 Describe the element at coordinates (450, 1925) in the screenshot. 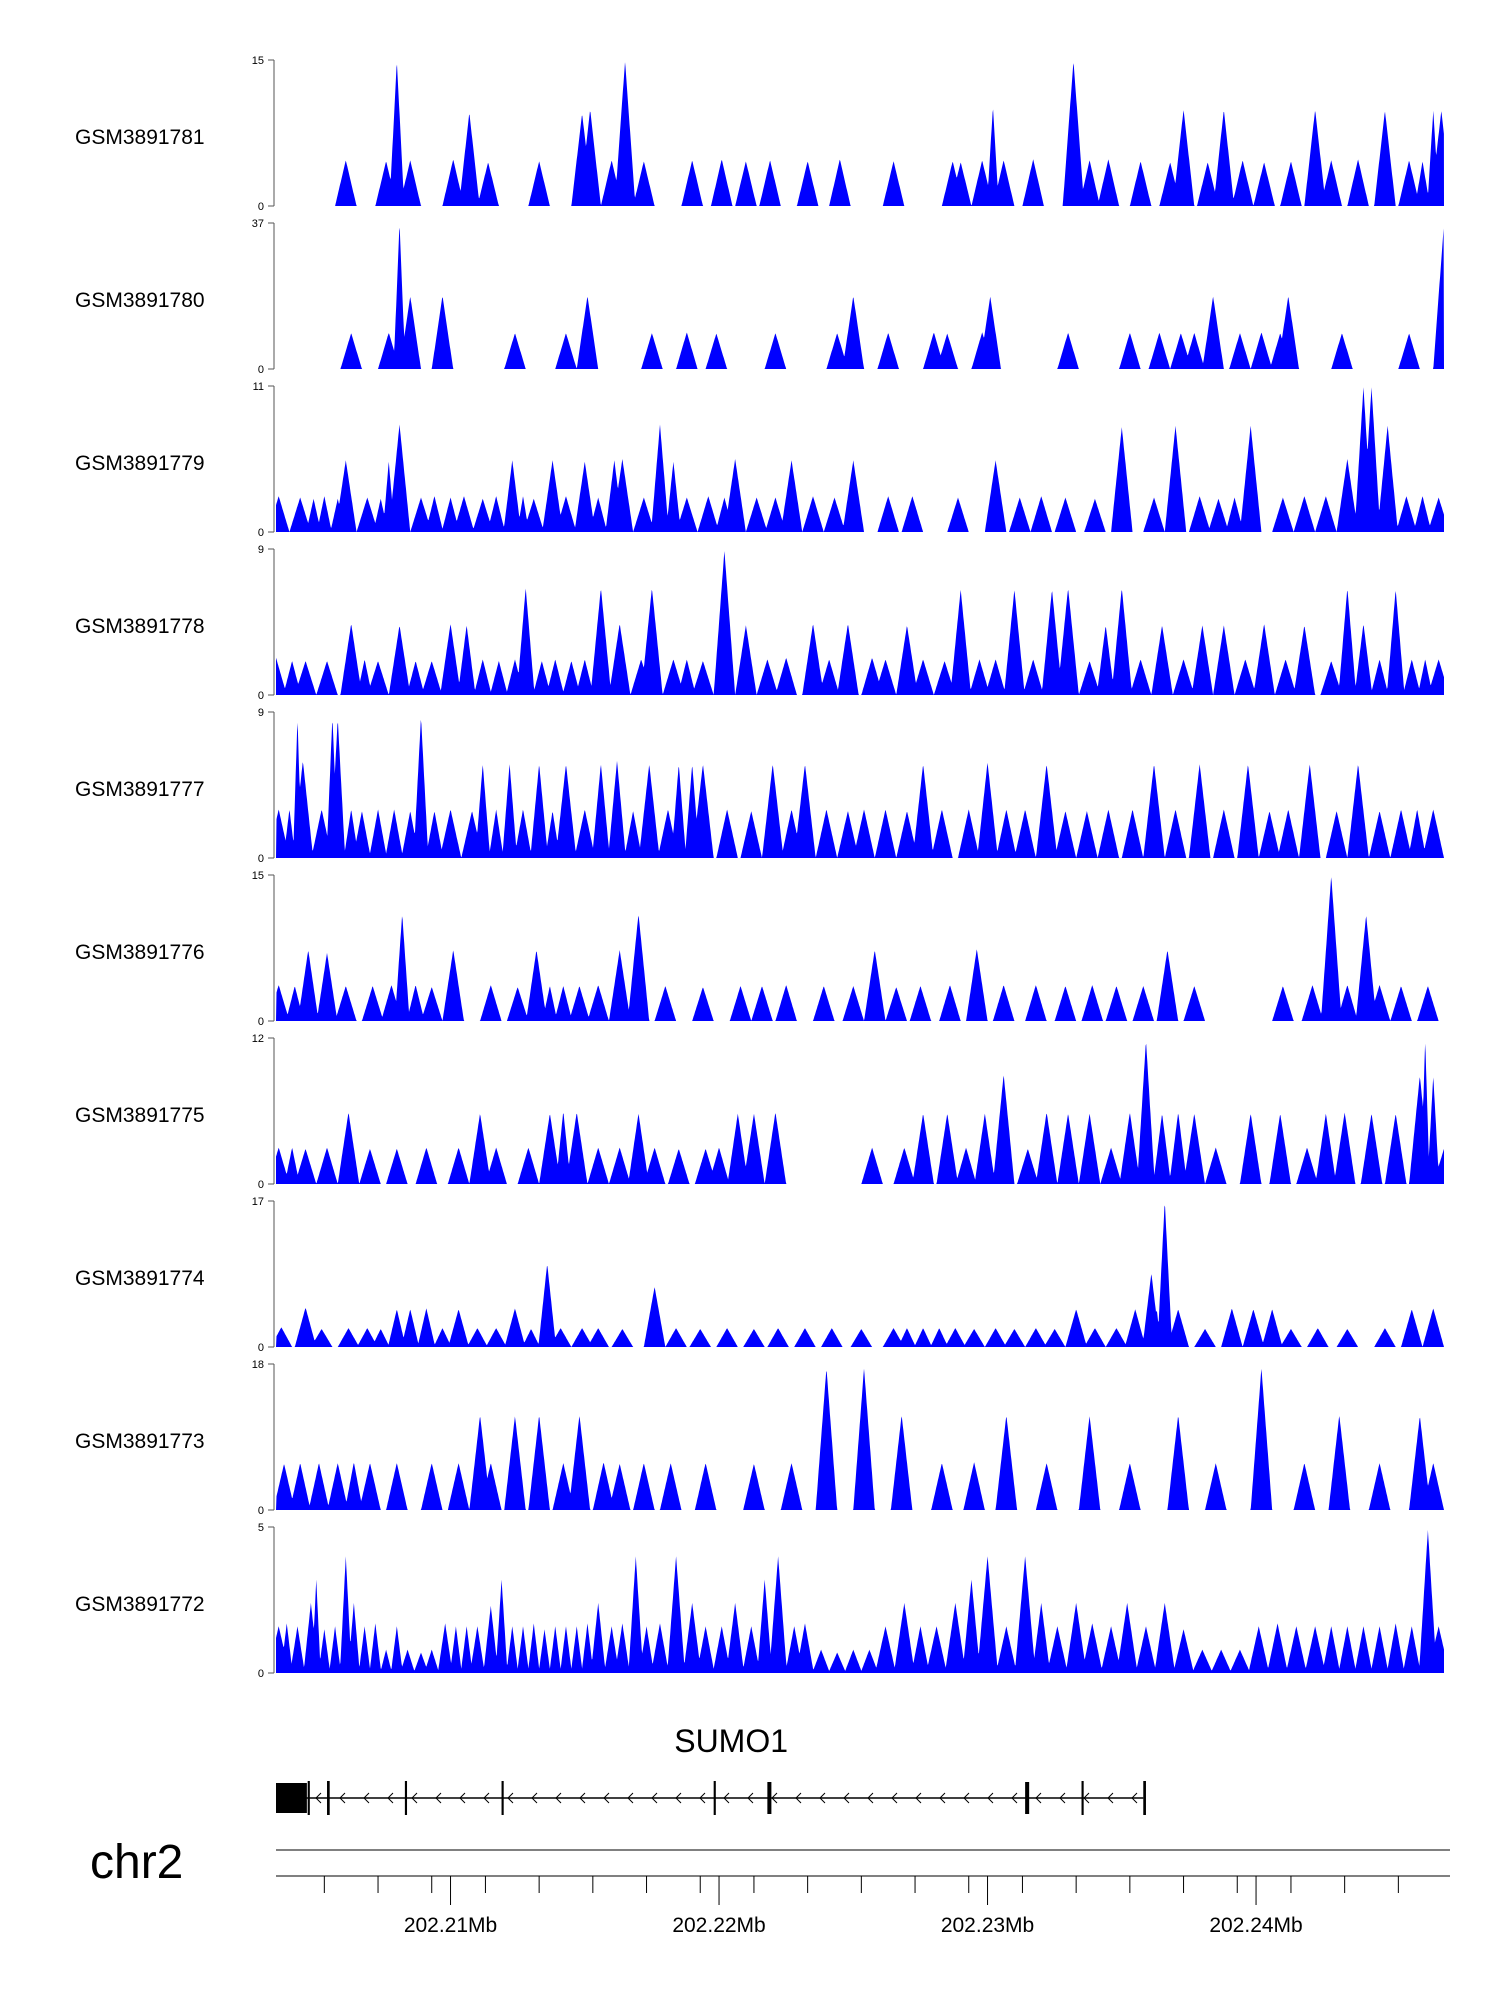

I see `x-tick-label: 202.21Mb` at that location.